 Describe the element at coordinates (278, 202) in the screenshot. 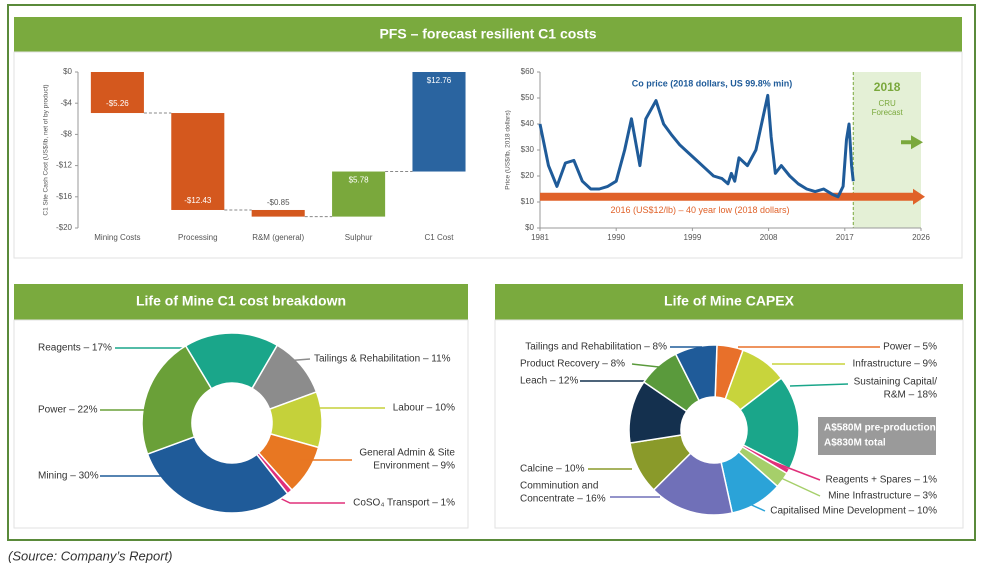

I see `value-label: -$0.85` at that location.